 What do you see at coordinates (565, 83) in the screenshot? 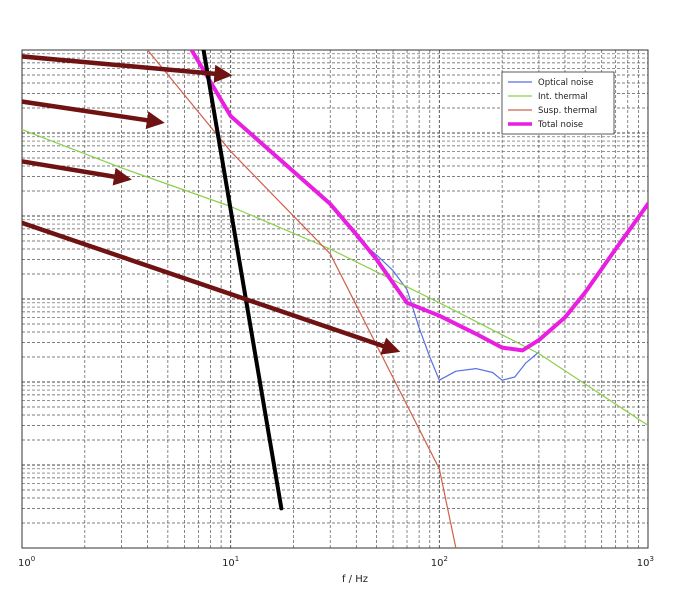
I see `legend-label: Optical noise` at bounding box center [565, 83].